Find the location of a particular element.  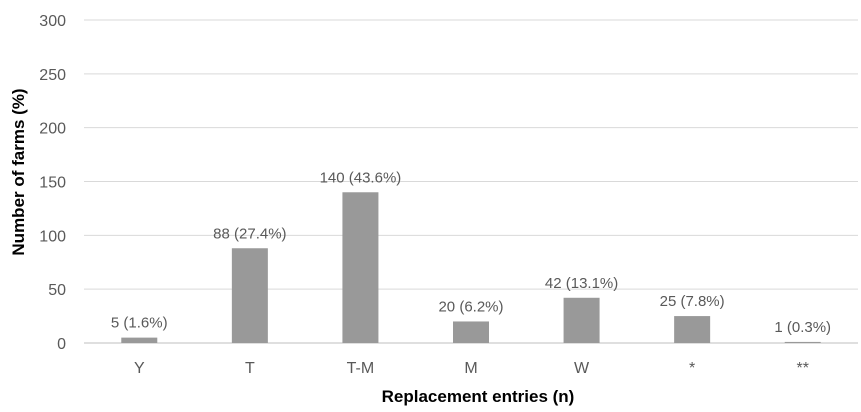

y-tick-label: 250 is located at coordinates (52, 75).